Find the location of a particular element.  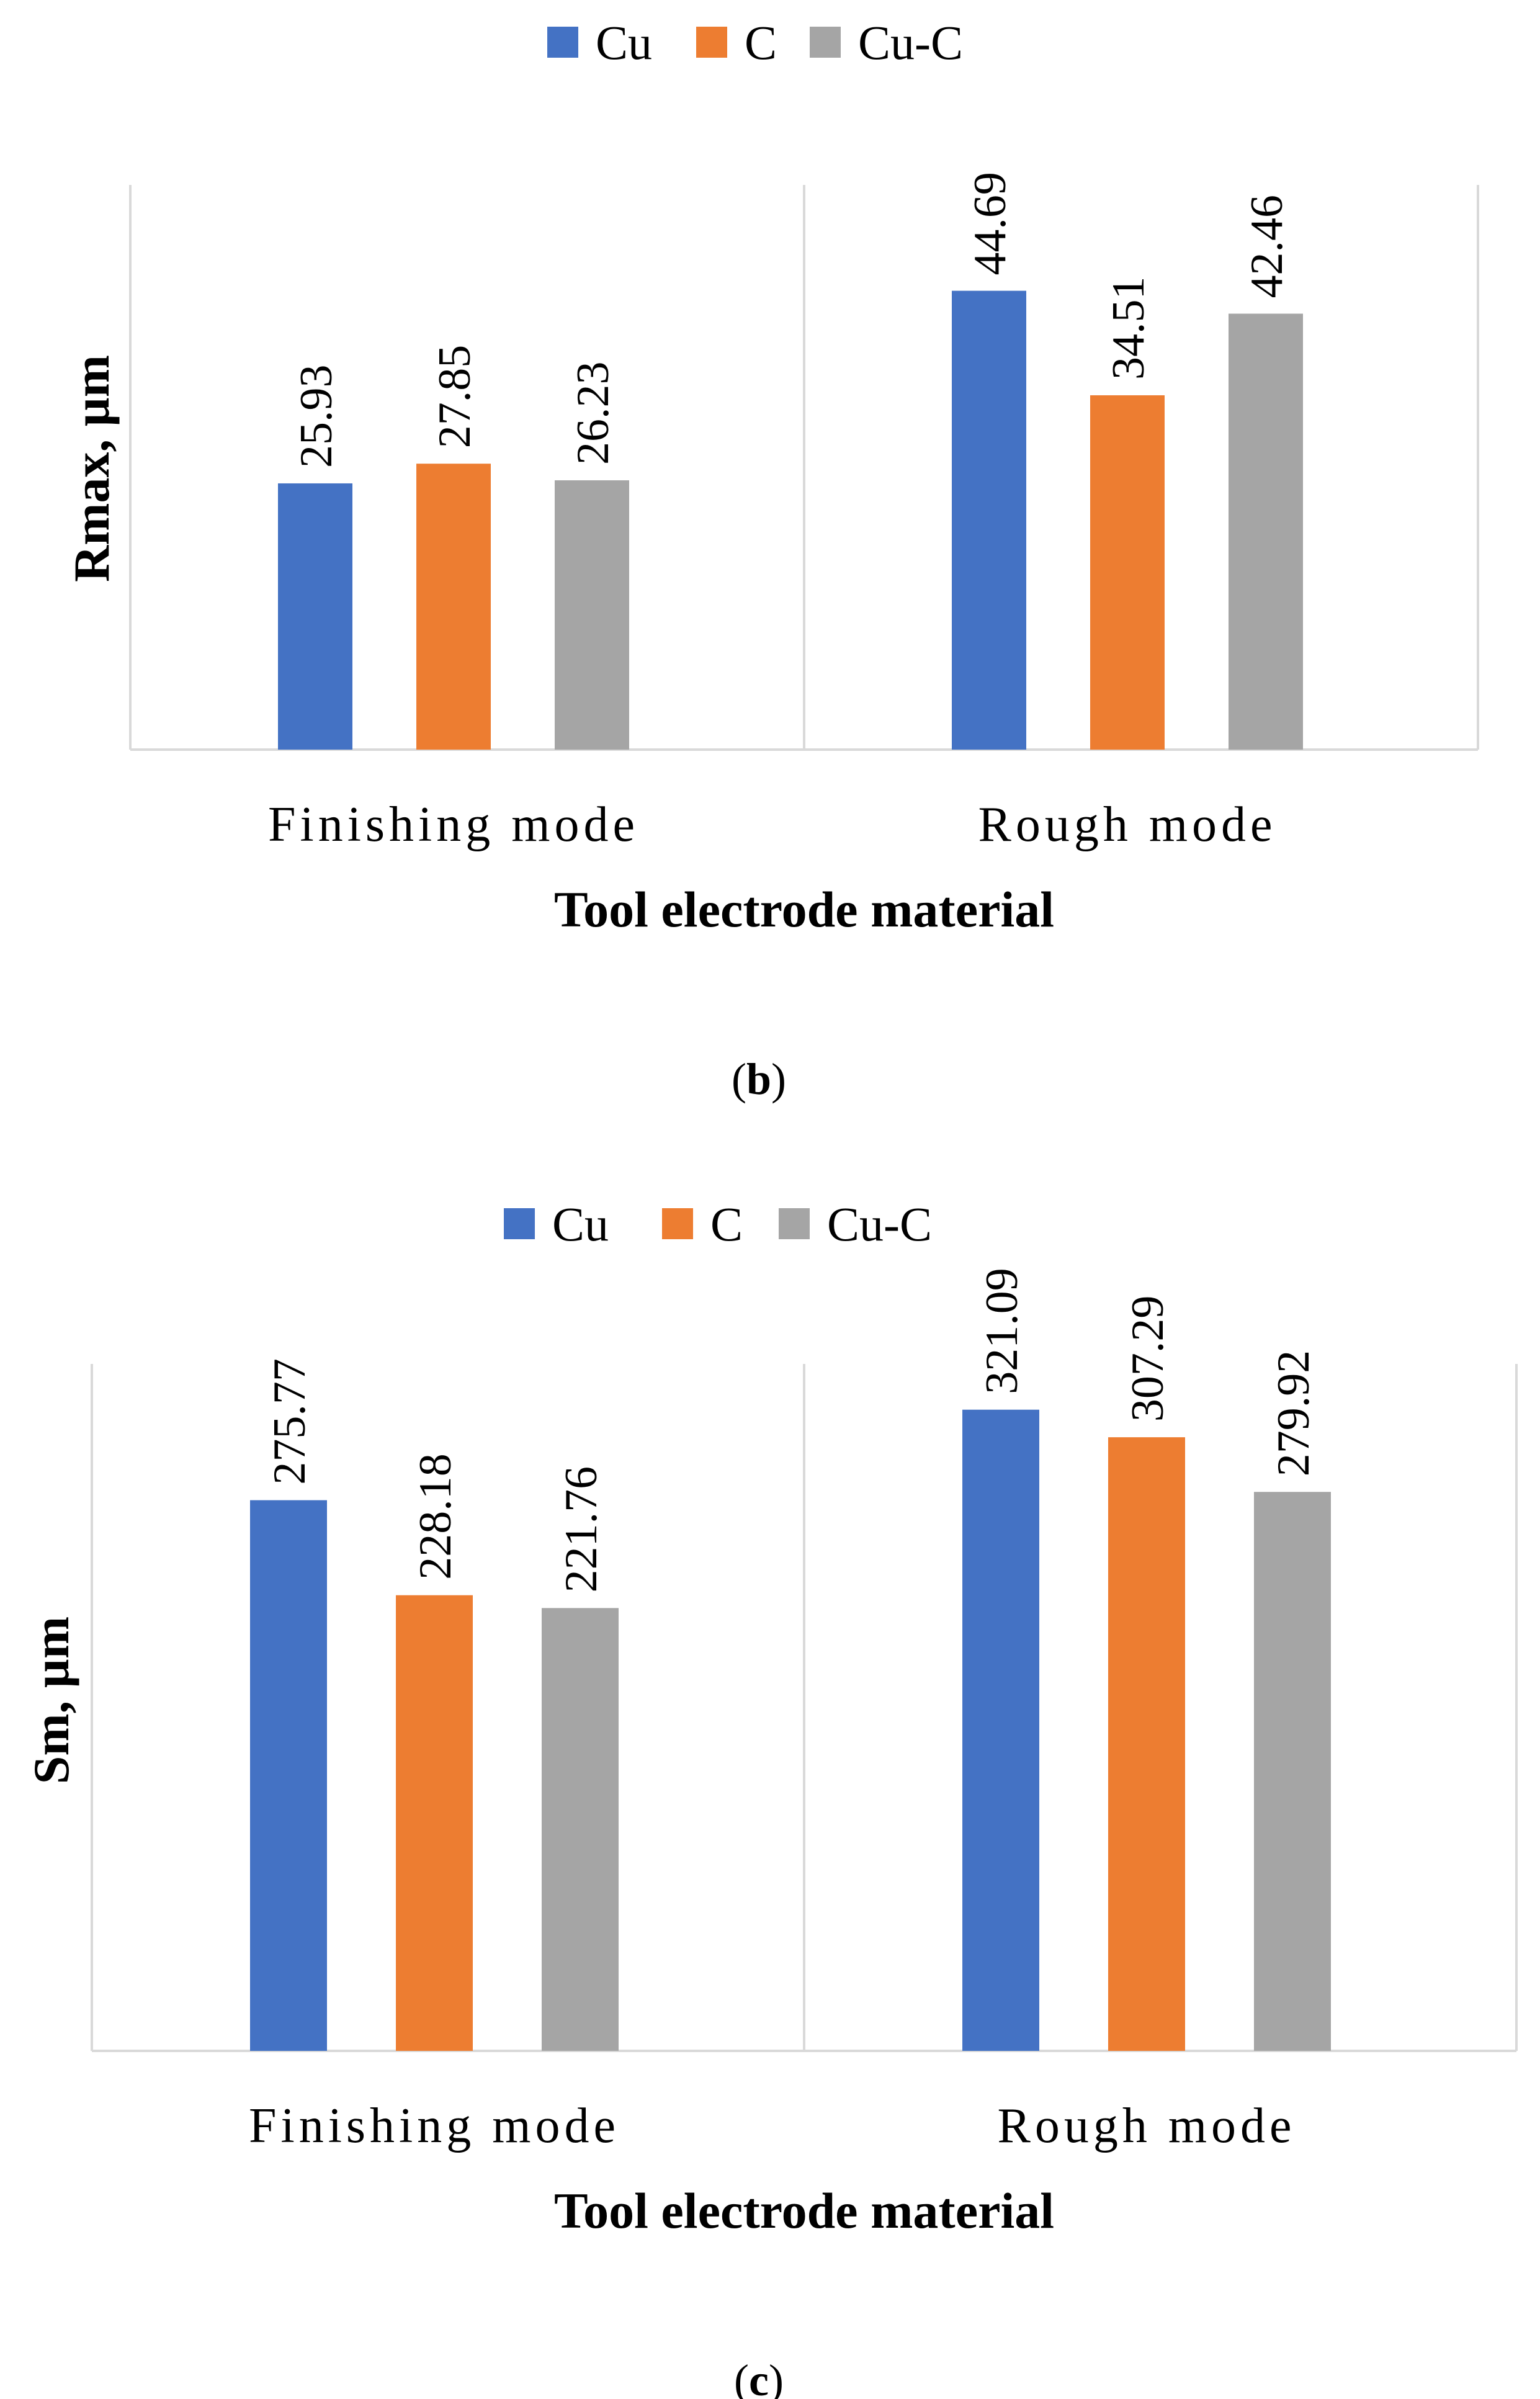

category-label-c-1: Rough mode is located at coordinates (1146, 2126).